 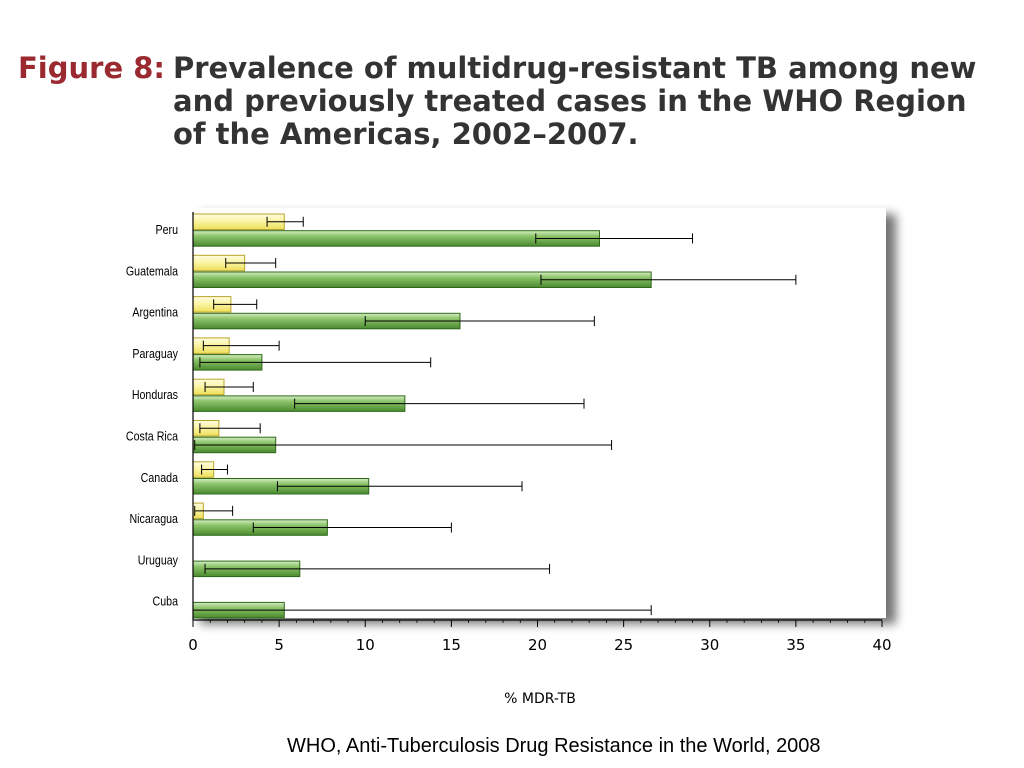 I want to click on category-label: Guatemala, so click(x=152, y=270).